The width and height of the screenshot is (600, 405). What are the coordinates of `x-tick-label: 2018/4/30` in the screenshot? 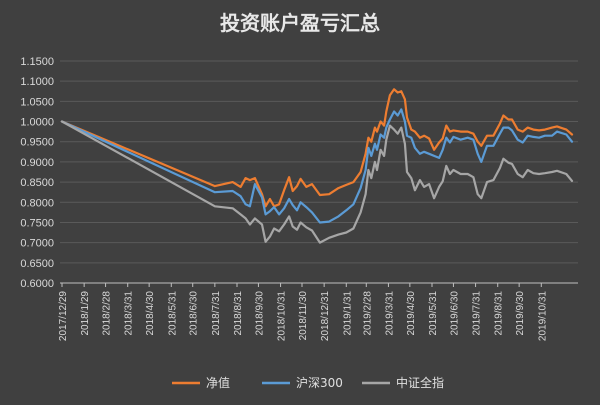 It's located at (150, 313).